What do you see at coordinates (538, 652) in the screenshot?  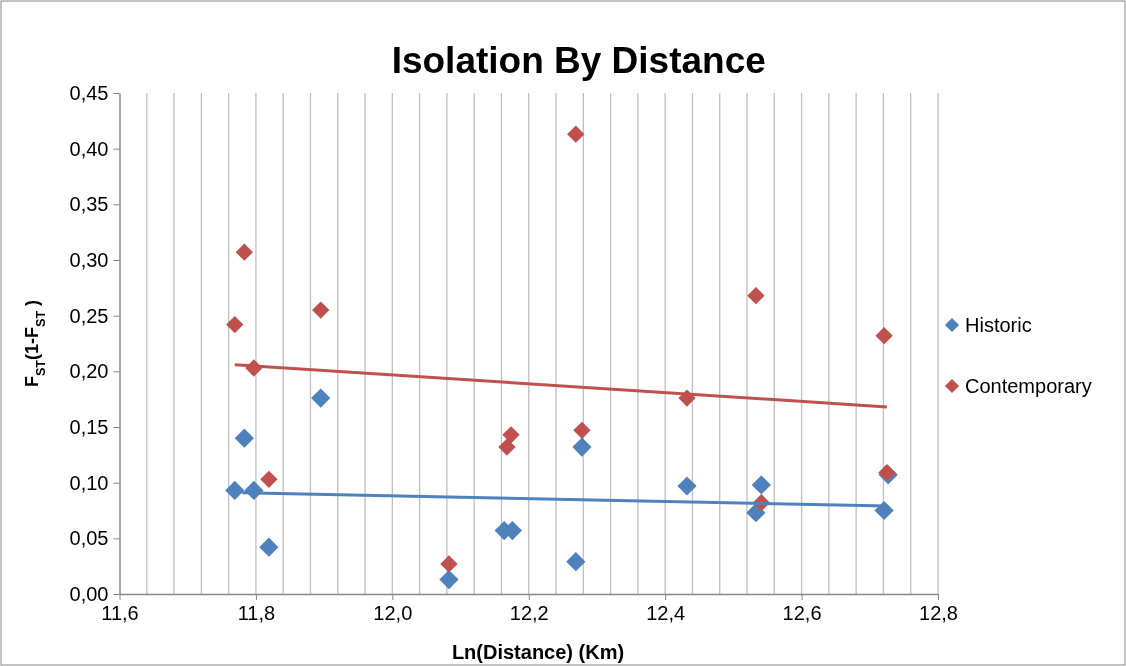 I see `x-axis-title: Ln(Distance) (Km)` at bounding box center [538, 652].